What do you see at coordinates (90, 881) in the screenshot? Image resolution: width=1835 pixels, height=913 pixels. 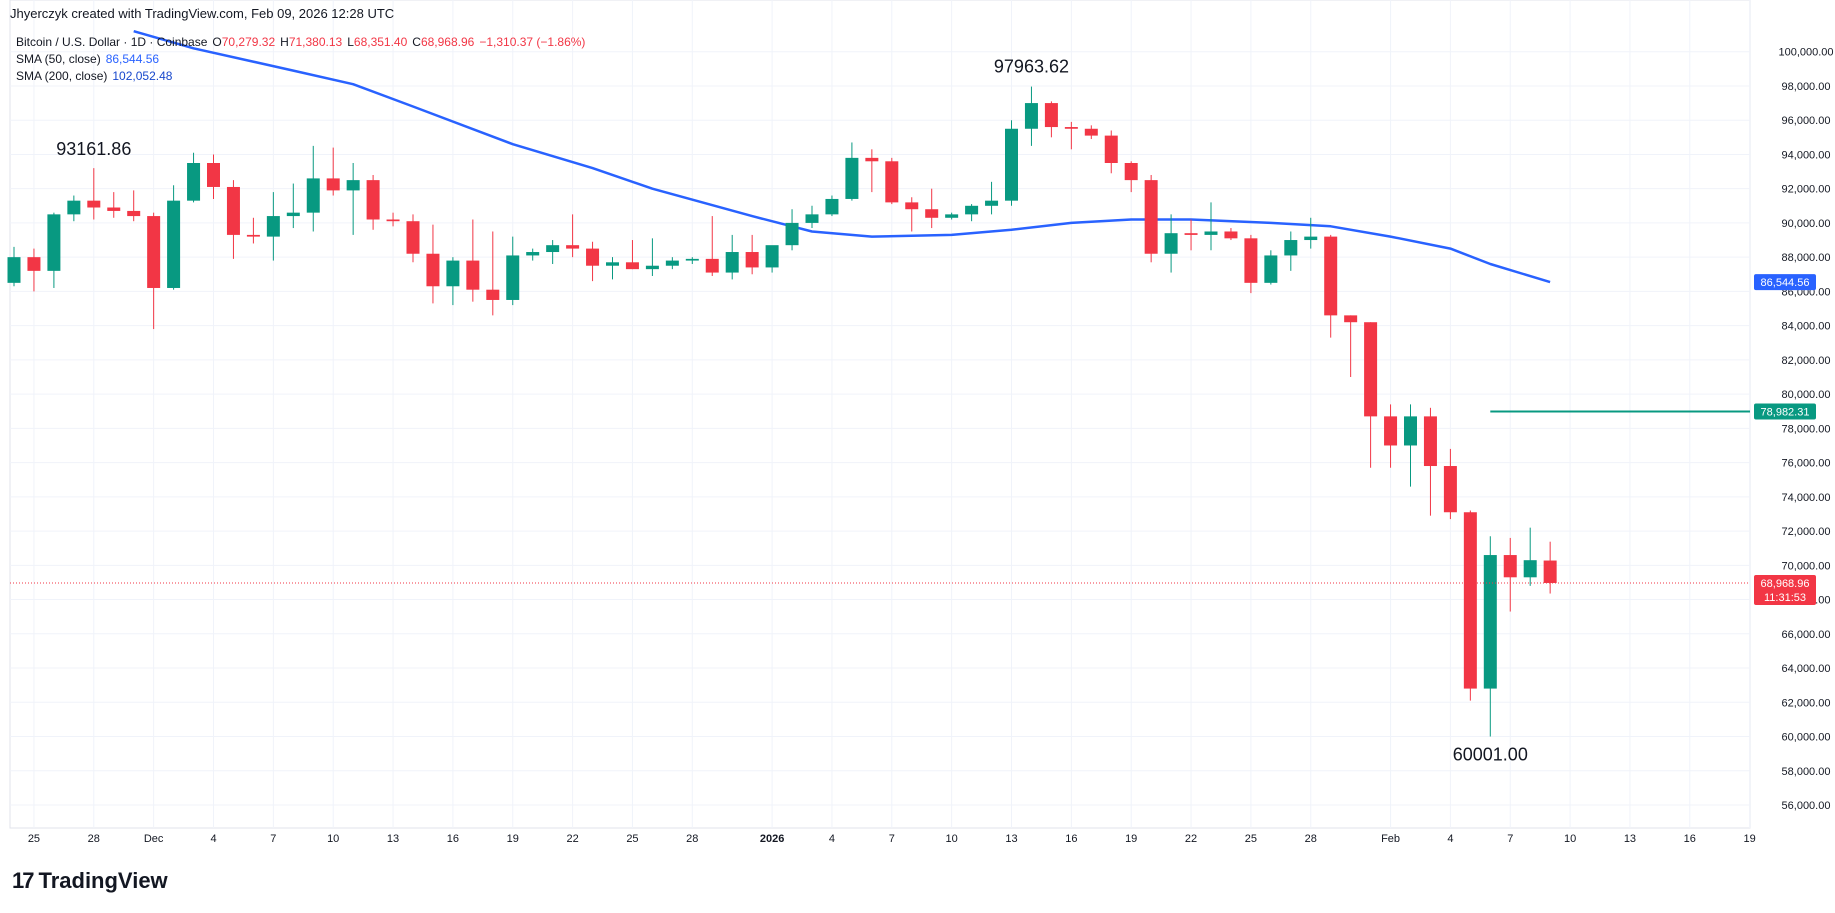 I see `tradingview-logo: 17 TradingView` at bounding box center [90, 881].